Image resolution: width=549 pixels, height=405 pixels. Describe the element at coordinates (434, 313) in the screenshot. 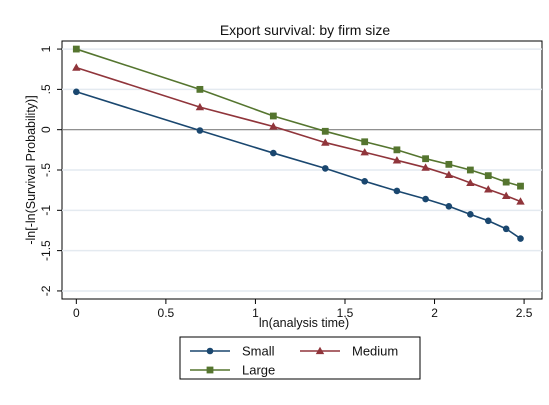

I see `x-tick-label: 2` at that location.